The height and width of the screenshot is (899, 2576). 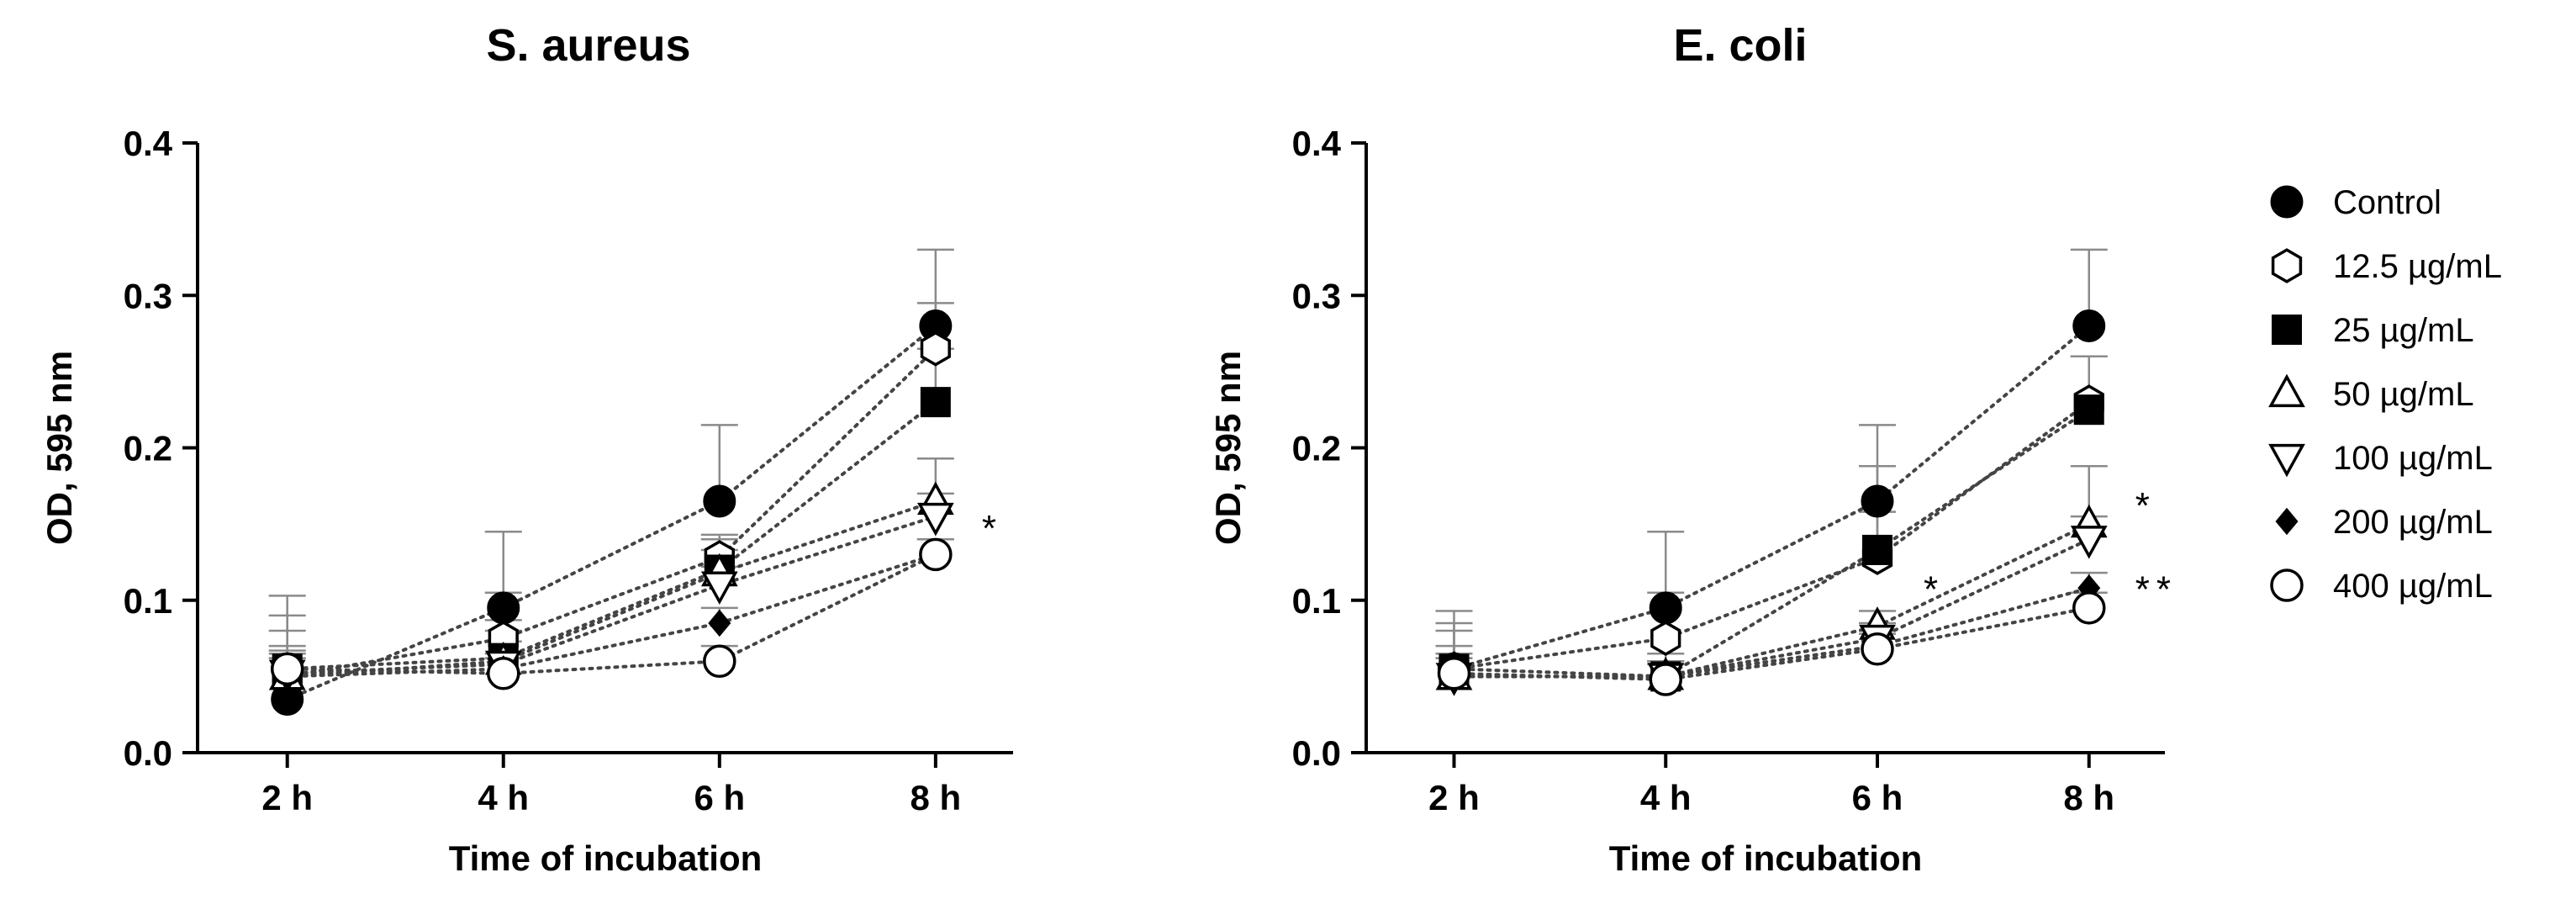 What do you see at coordinates (2287, 521) in the screenshot?
I see `legend-marker-200-ug-ml` at bounding box center [2287, 521].